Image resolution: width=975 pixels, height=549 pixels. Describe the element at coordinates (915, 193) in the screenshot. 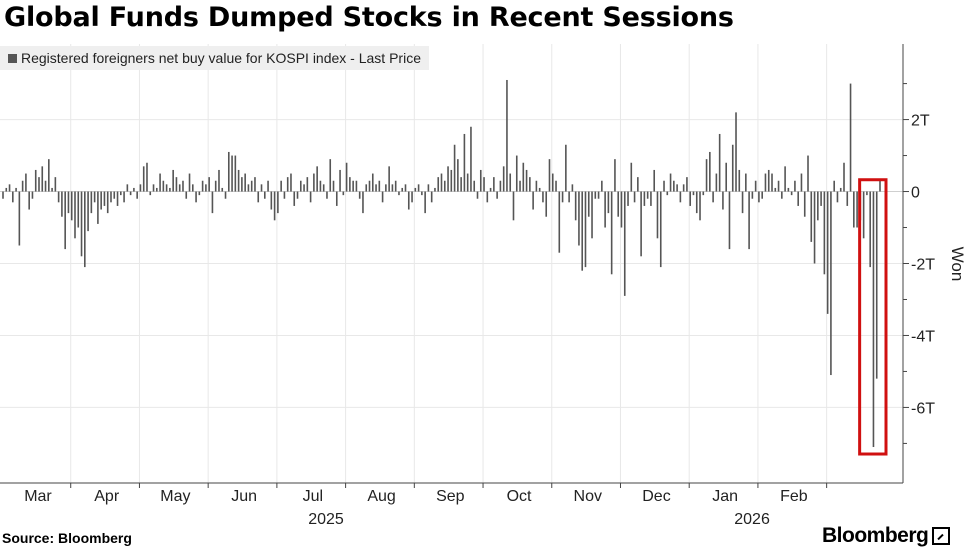

I see `y-tick-label: 0` at that location.